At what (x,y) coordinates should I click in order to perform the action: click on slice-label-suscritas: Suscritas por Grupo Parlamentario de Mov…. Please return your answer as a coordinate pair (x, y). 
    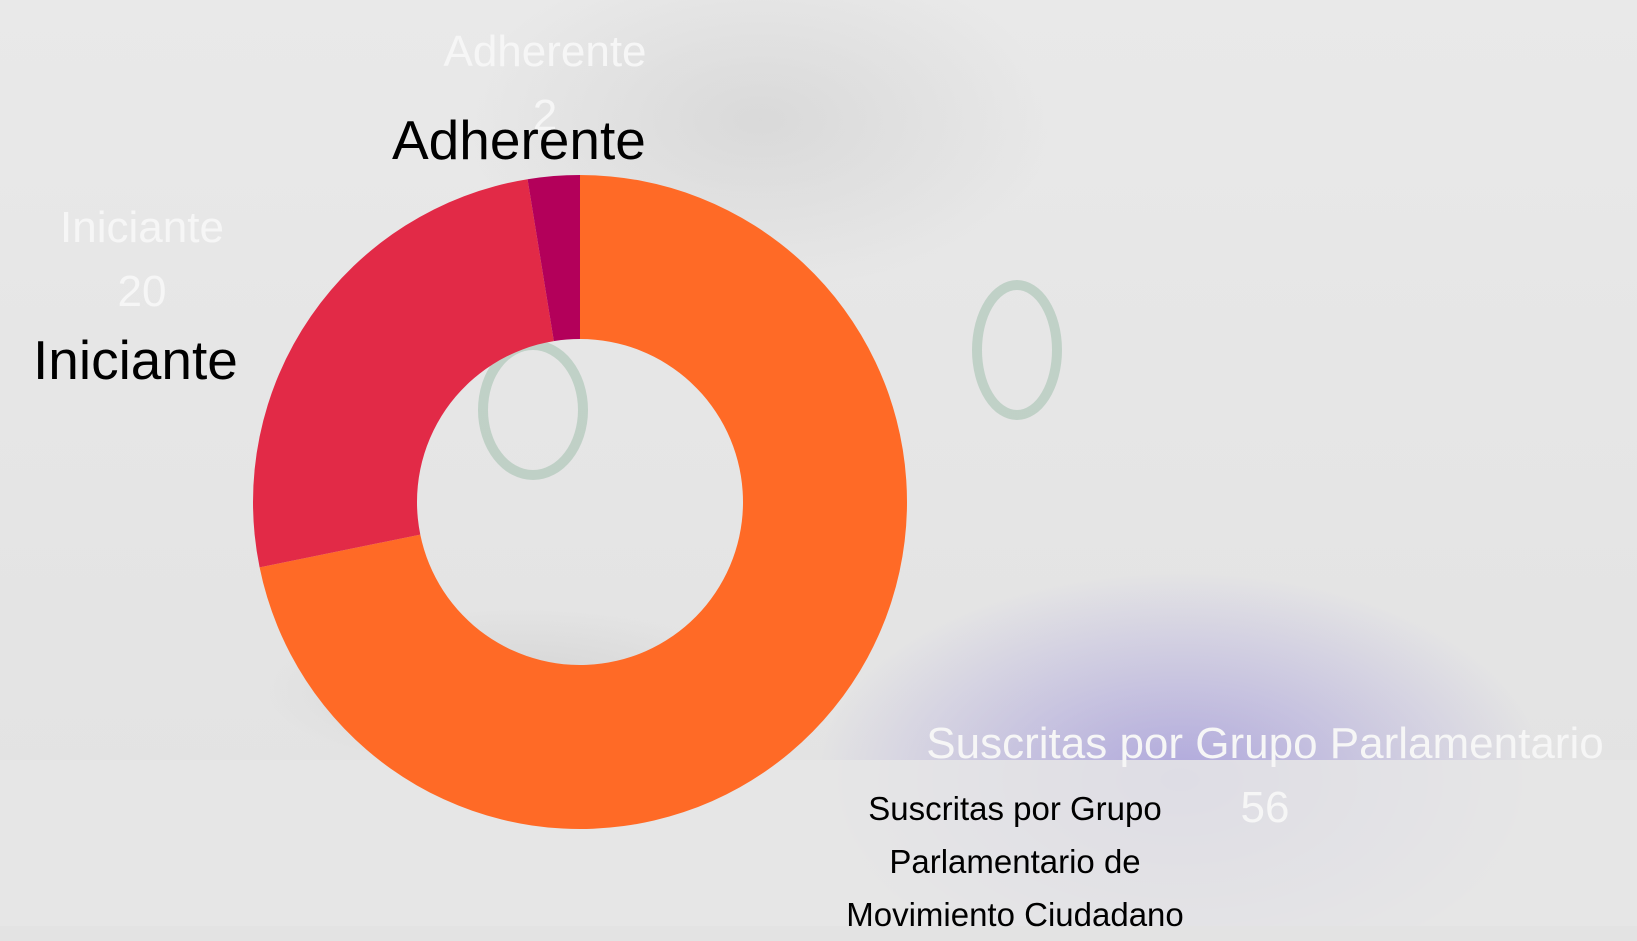
    Looking at the image, I should click on (1015, 861).